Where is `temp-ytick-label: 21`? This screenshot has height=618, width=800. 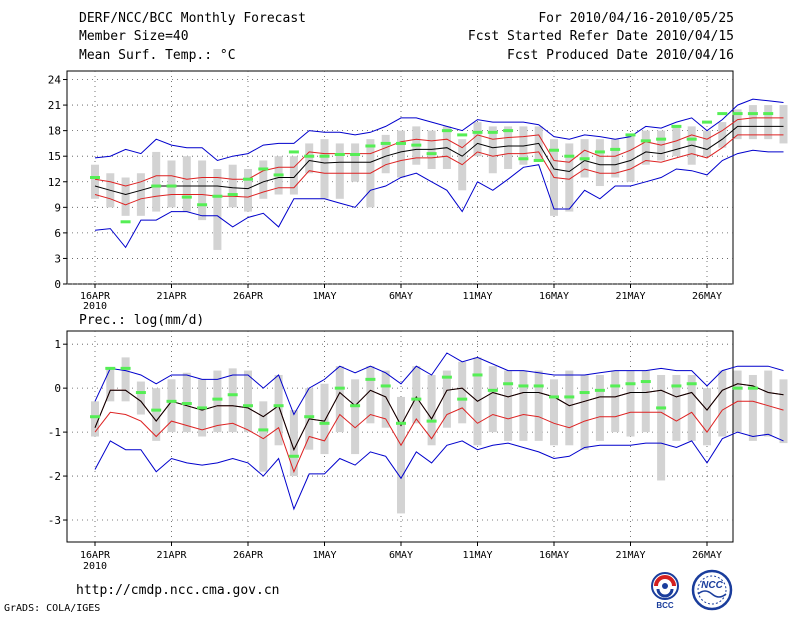 temp-ytick-label: 21 is located at coordinates (54, 105).